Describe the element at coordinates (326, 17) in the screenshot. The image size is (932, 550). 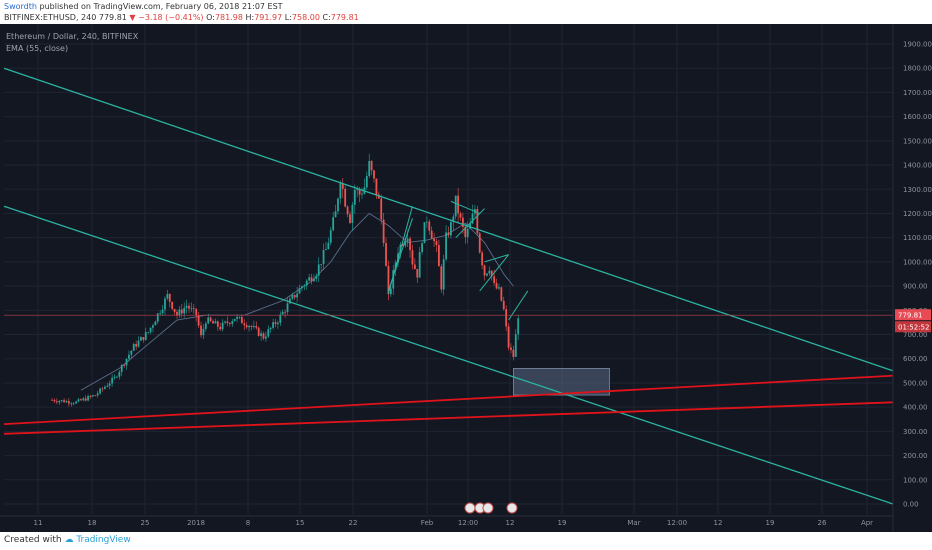
I see `ohlc-c-label: C:` at that location.